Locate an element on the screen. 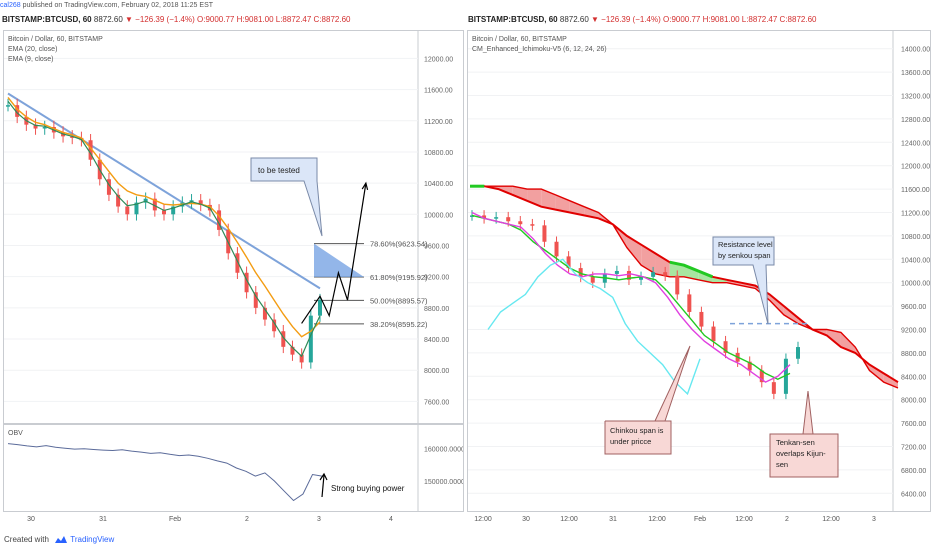  trendline is located at coordinates (164, 191).